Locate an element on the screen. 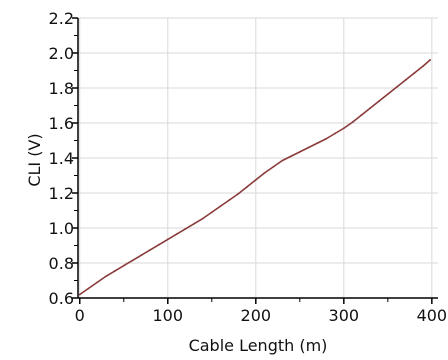  y-tick-label: 0.6 is located at coordinates (61, 298).